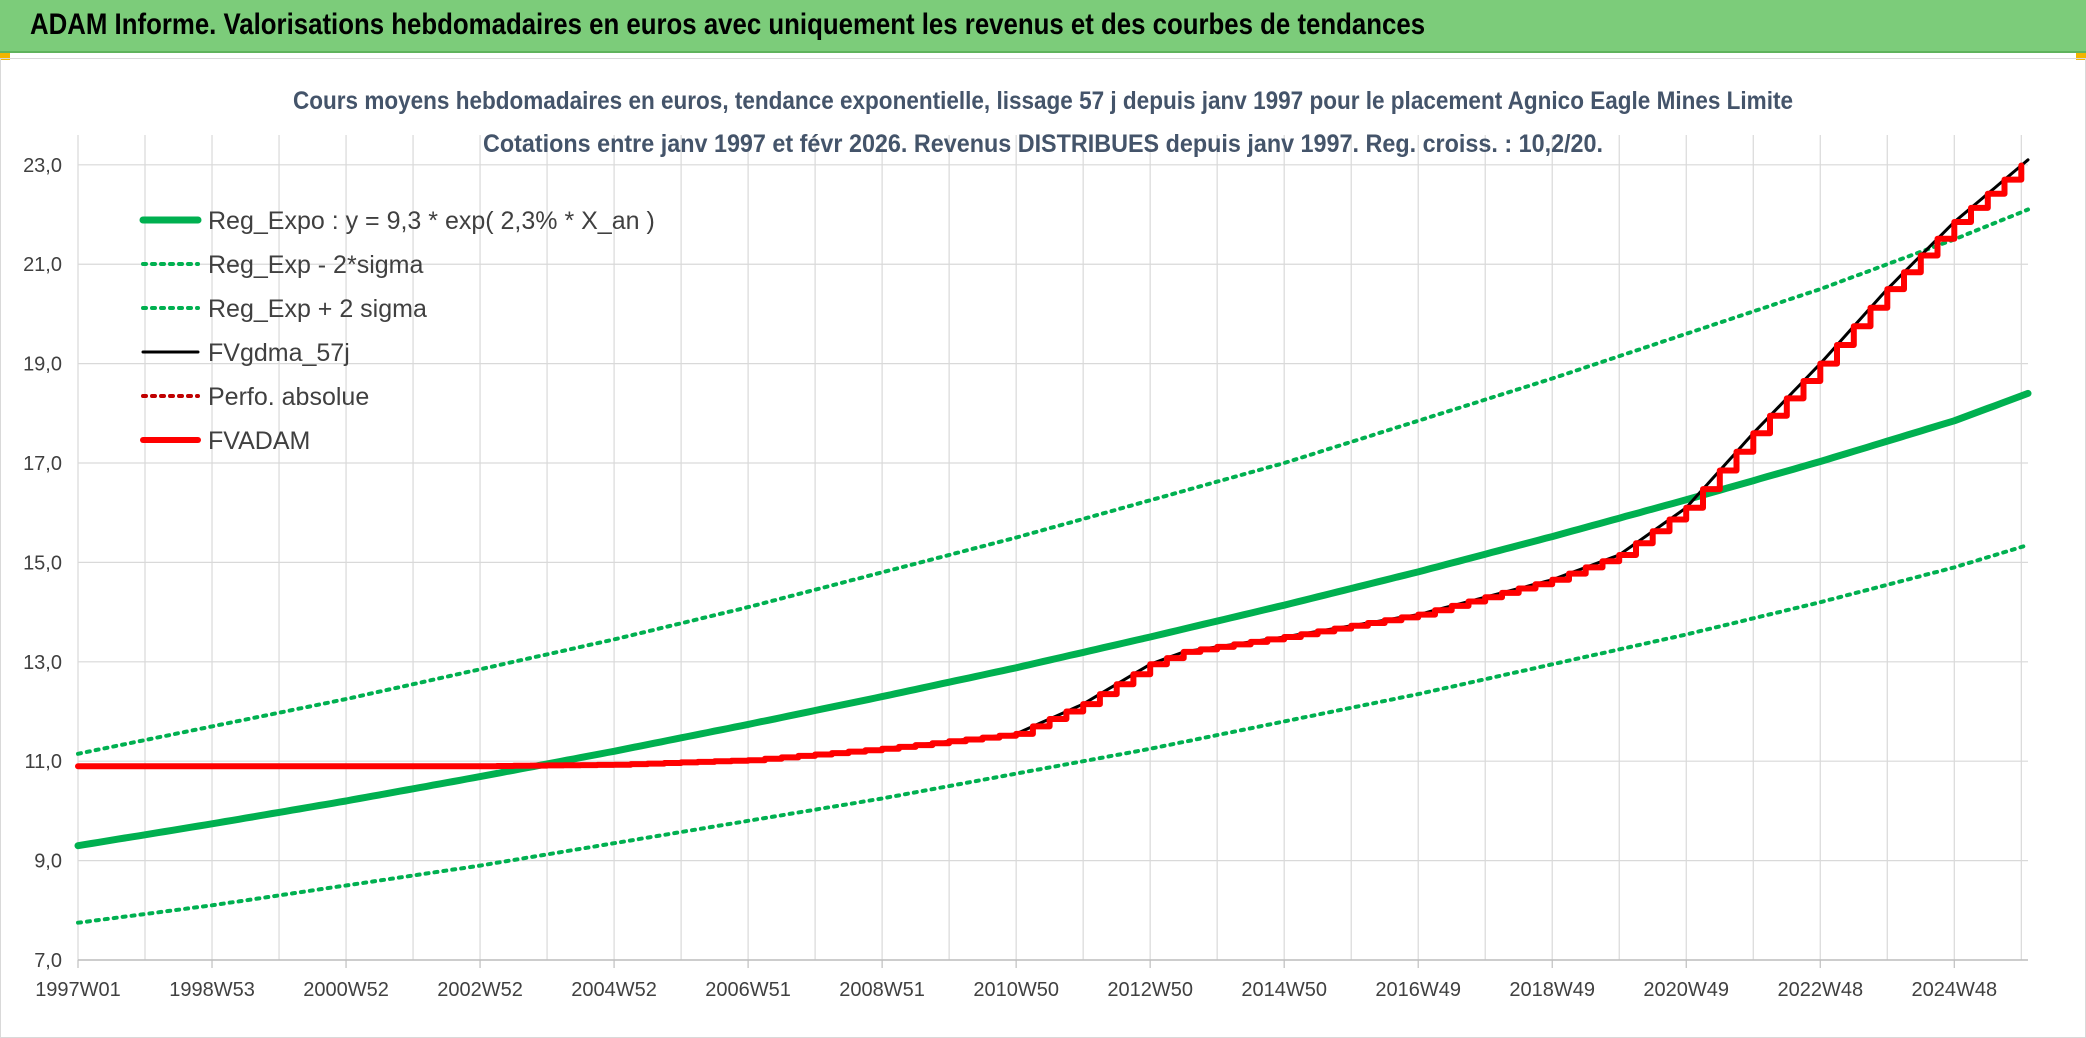 This screenshot has width=2086, height=1038. I want to click on x-tick-label: 2020W49, so click(1686, 990).